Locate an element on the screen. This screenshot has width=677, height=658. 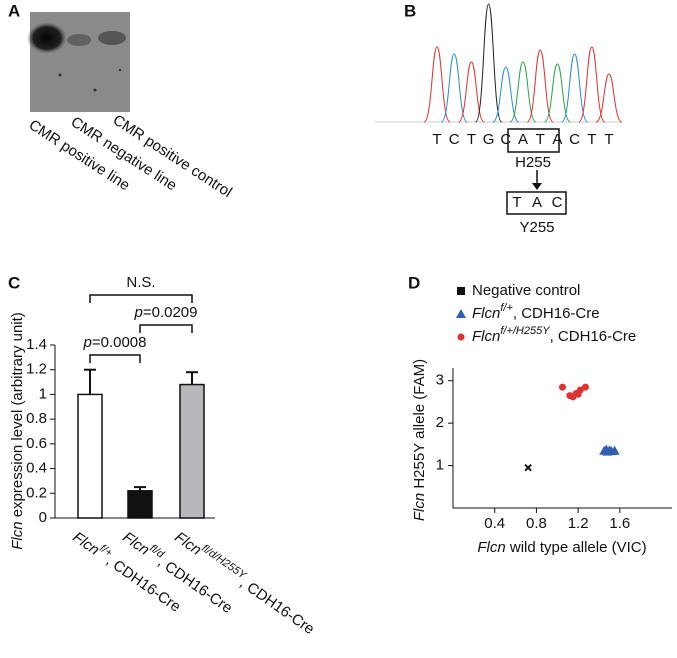
y-tick-label: 0.2 is located at coordinates (36, 492).